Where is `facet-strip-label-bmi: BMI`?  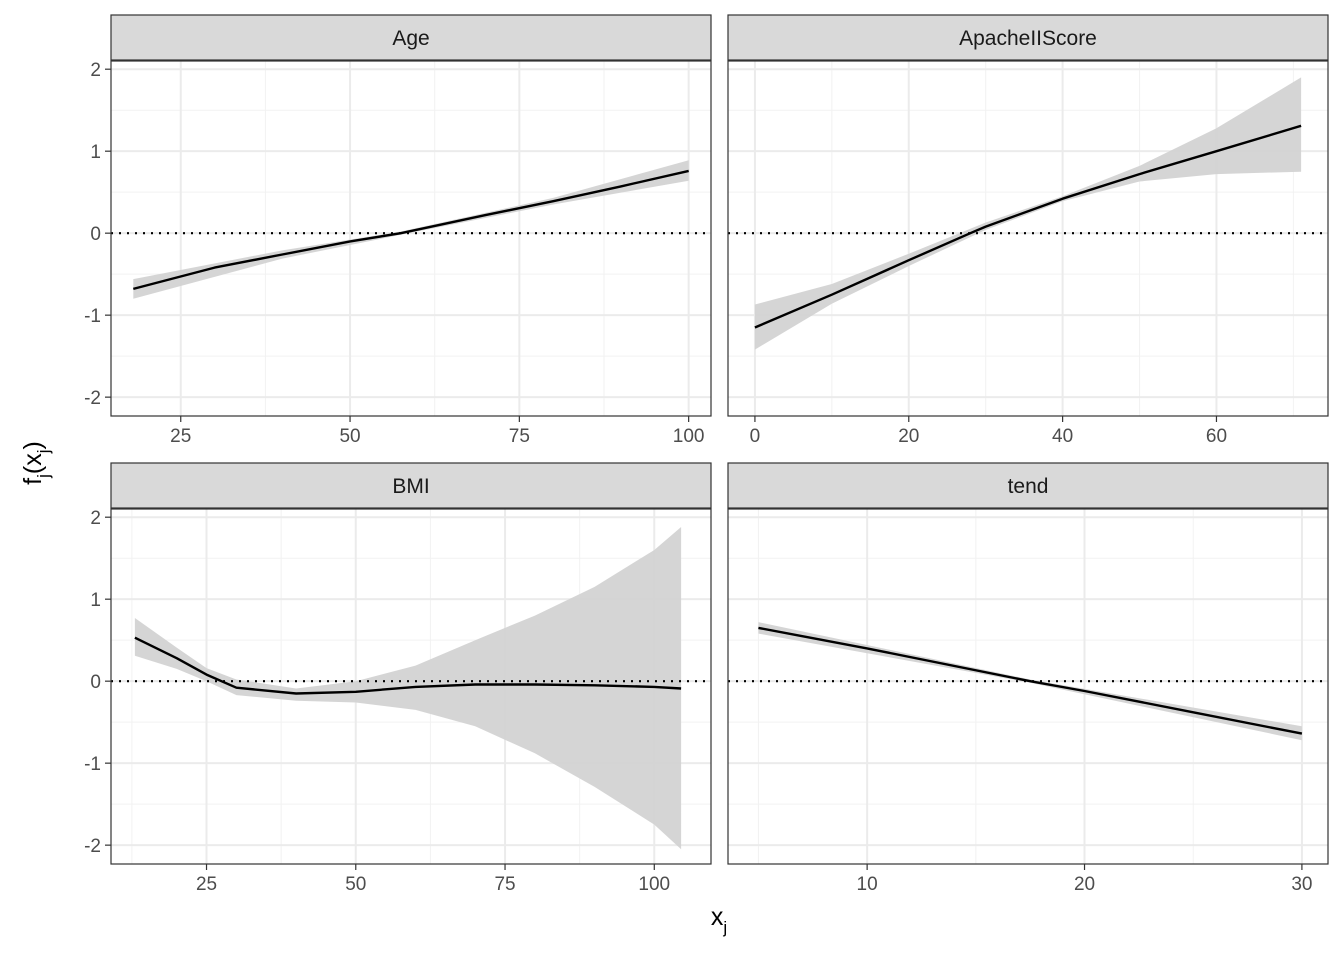 facet-strip-label-bmi: BMI is located at coordinates (410, 486).